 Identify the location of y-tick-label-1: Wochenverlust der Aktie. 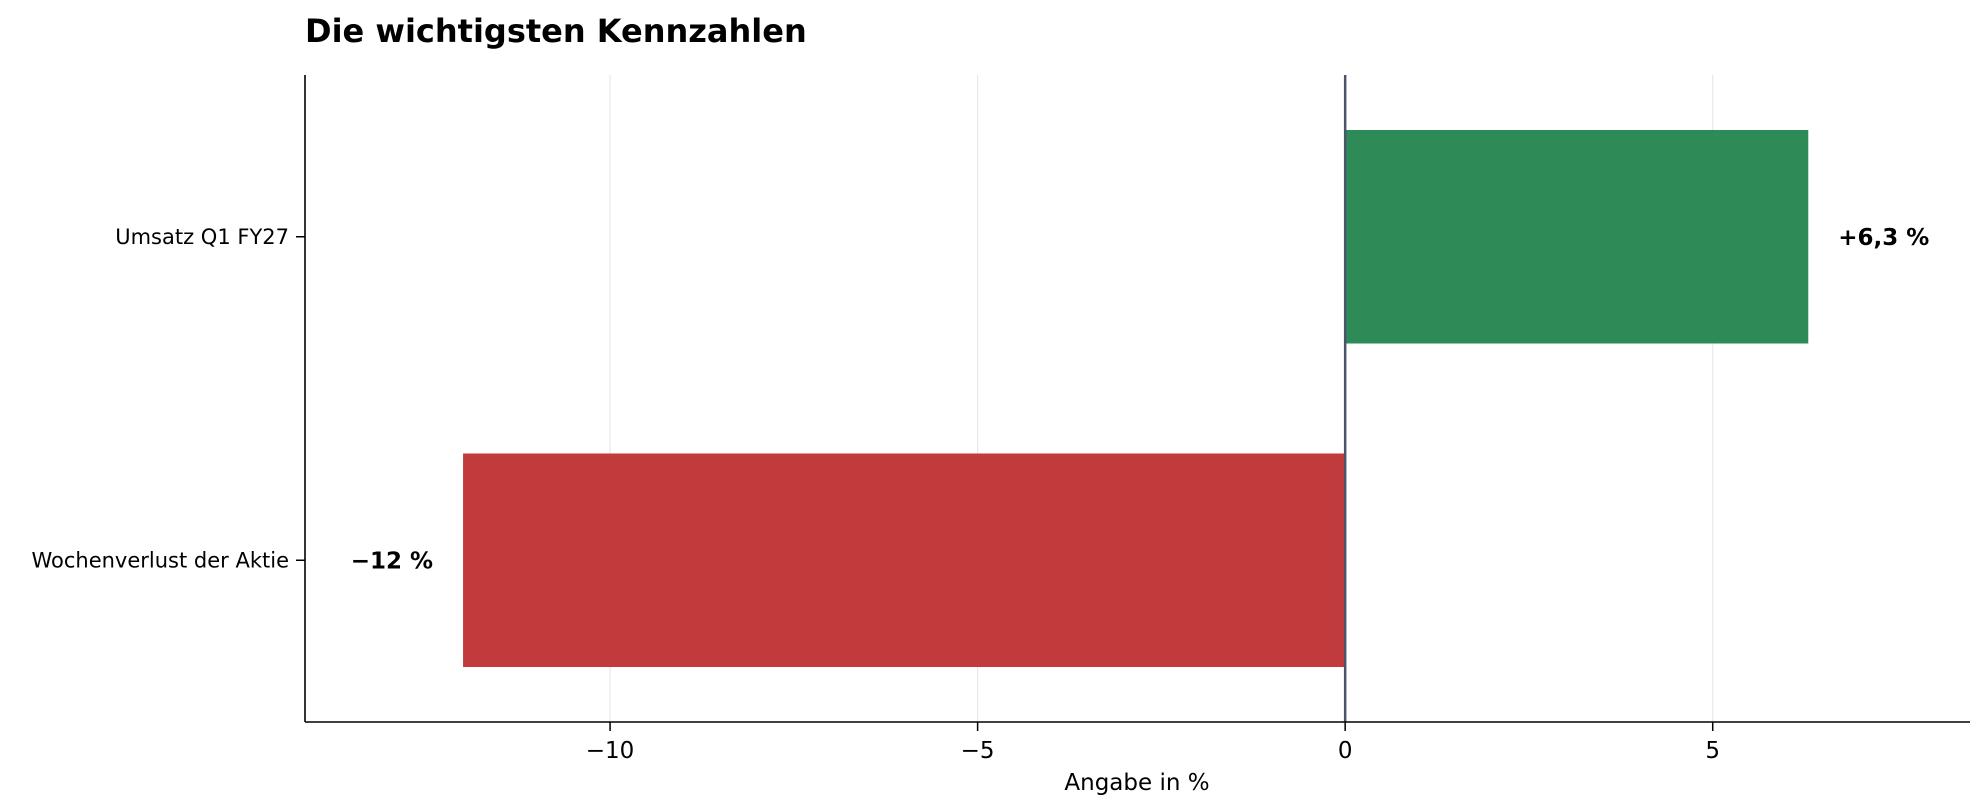
(160, 560).